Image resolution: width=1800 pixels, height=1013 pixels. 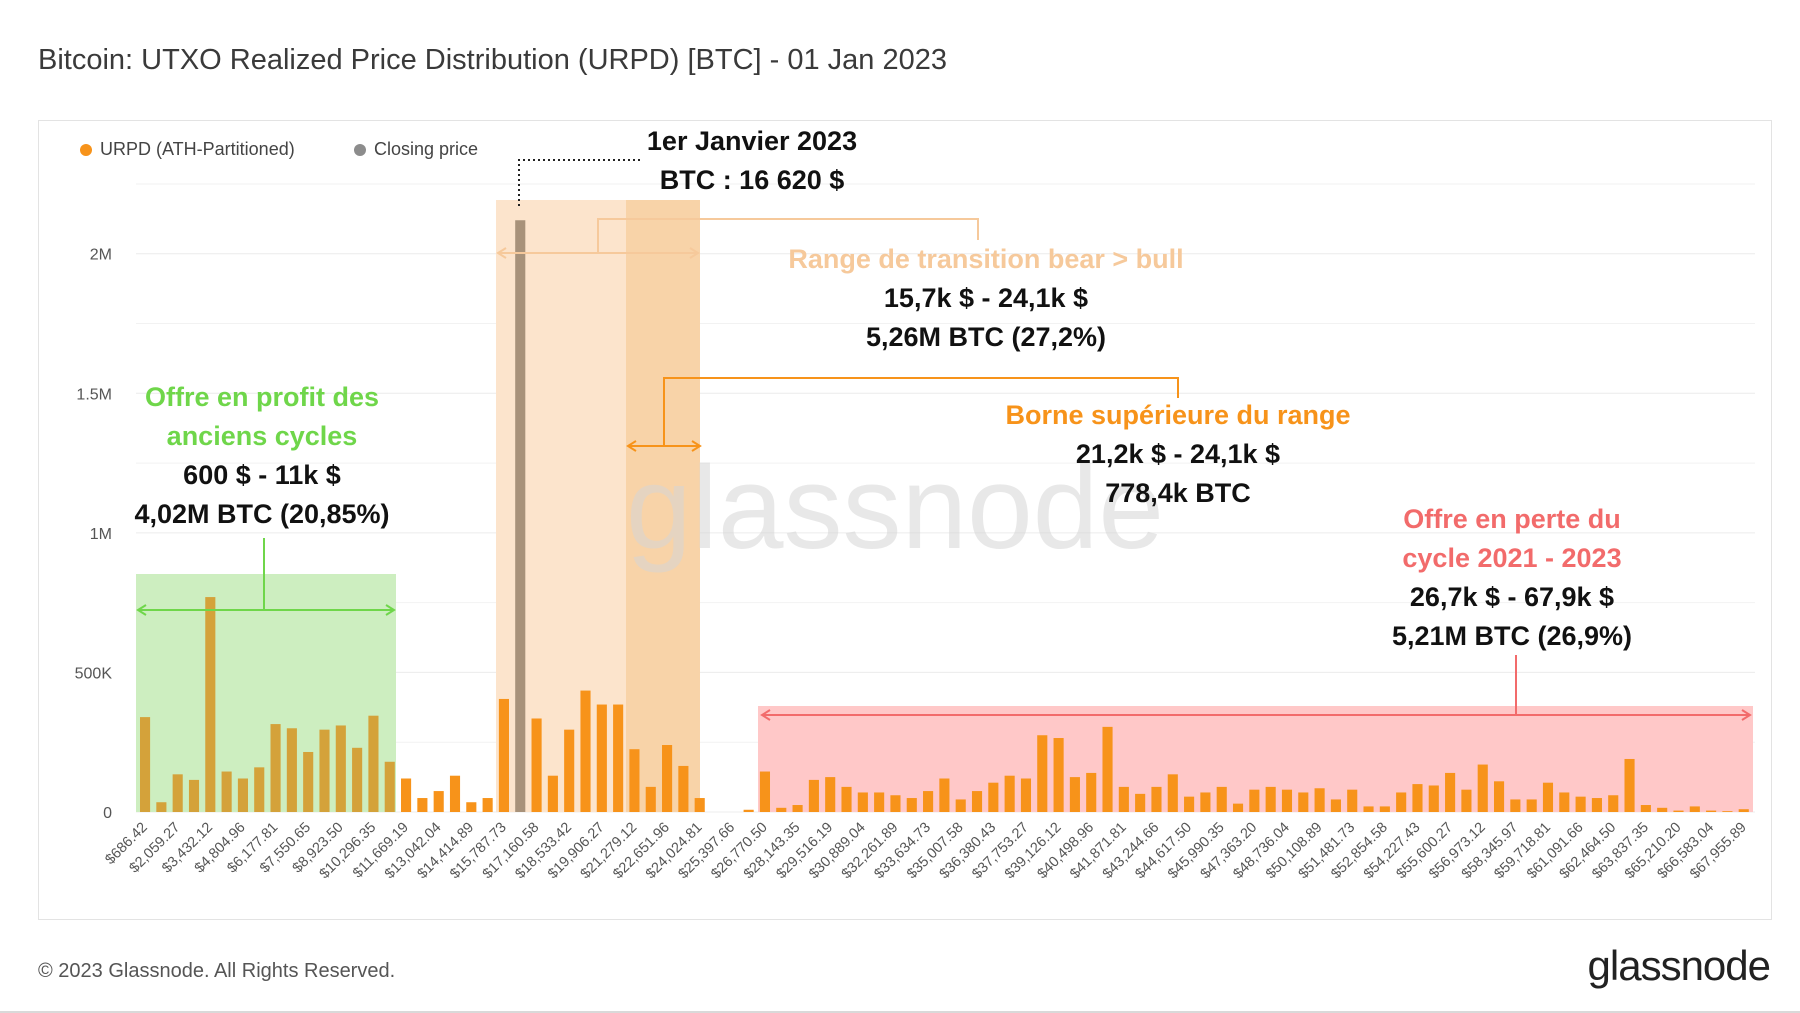 What do you see at coordinates (1178, 493) in the screenshot?
I see `upper-amount: 778,4k BTC` at bounding box center [1178, 493].